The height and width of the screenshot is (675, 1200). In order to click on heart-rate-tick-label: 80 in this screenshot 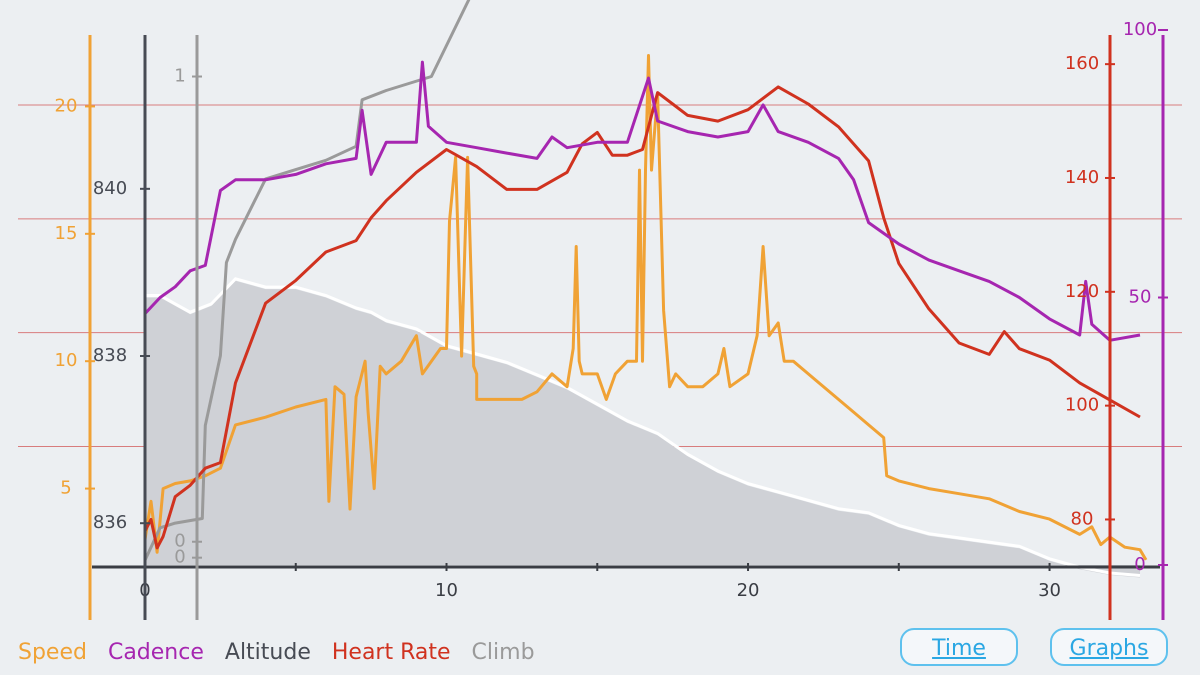, I will do `click(1082, 518)`.